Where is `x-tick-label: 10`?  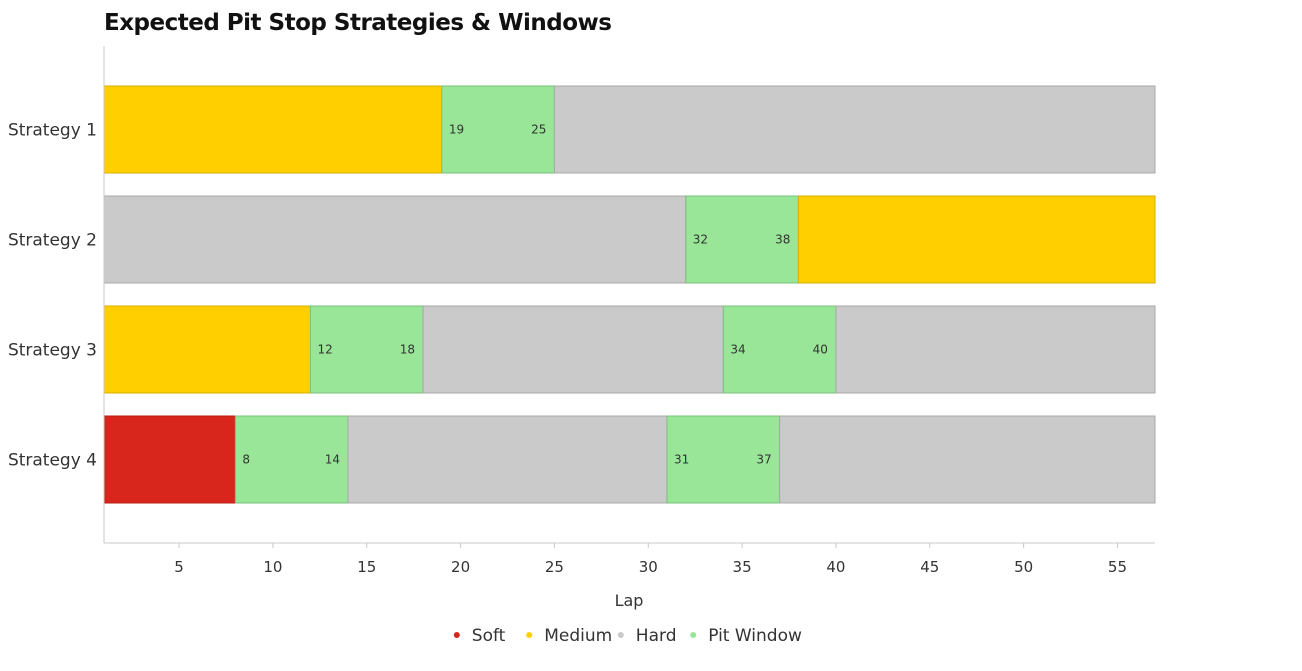 x-tick-label: 10 is located at coordinates (272, 567).